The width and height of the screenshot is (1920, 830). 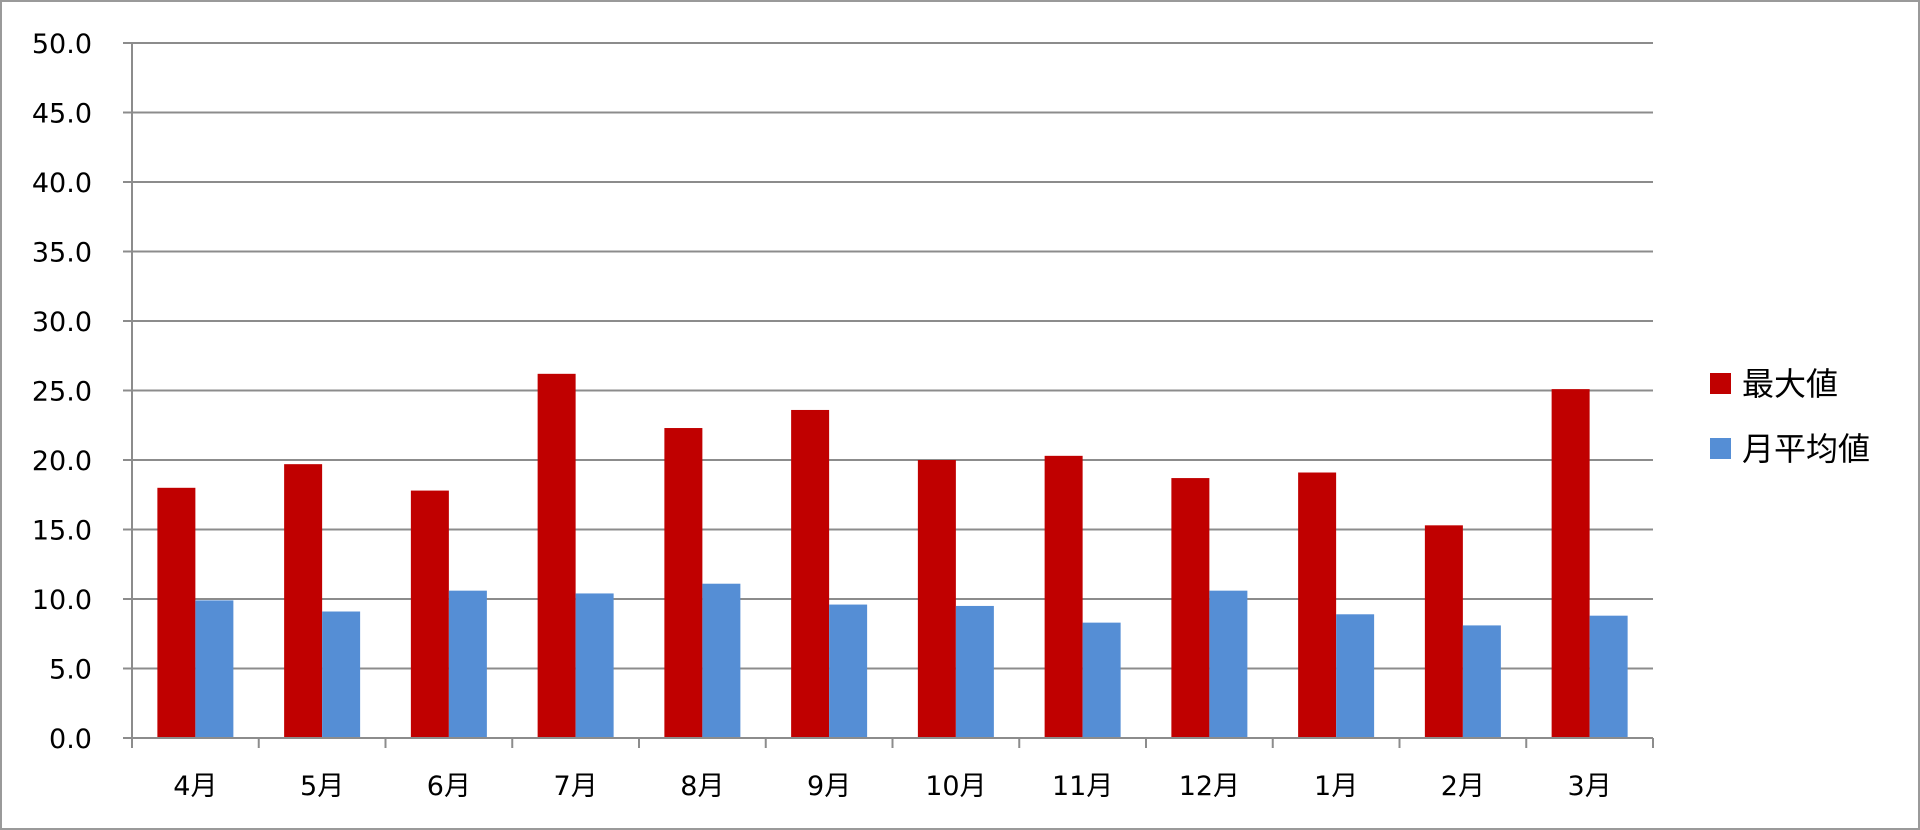 What do you see at coordinates (62, 531) in the screenshot?
I see `y-tick-label: 15.0` at bounding box center [62, 531].